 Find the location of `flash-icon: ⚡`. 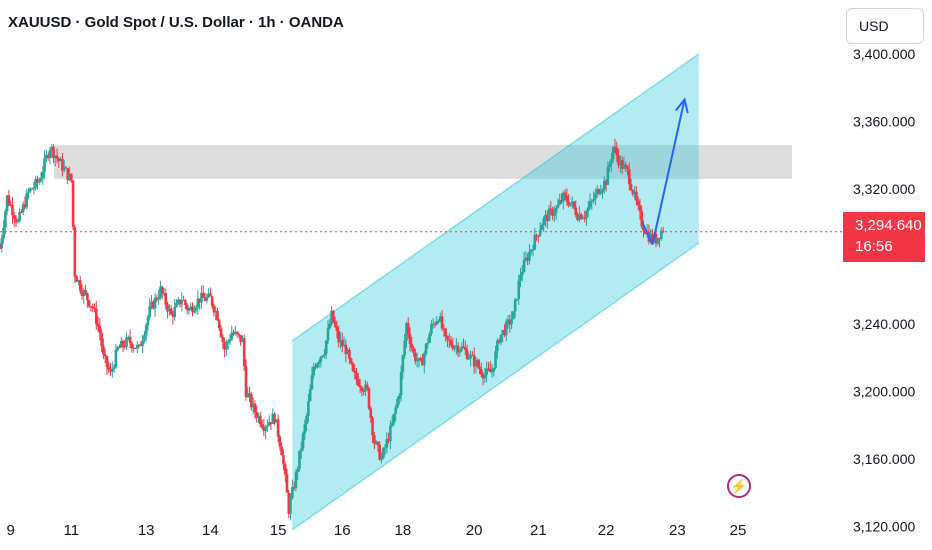

flash-icon: ⚡ is located at coordinates (739, 486).